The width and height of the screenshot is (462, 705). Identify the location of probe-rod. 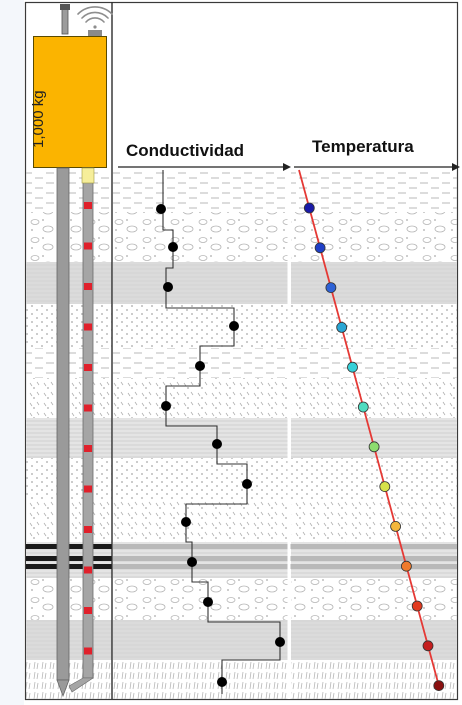
(63, 424).